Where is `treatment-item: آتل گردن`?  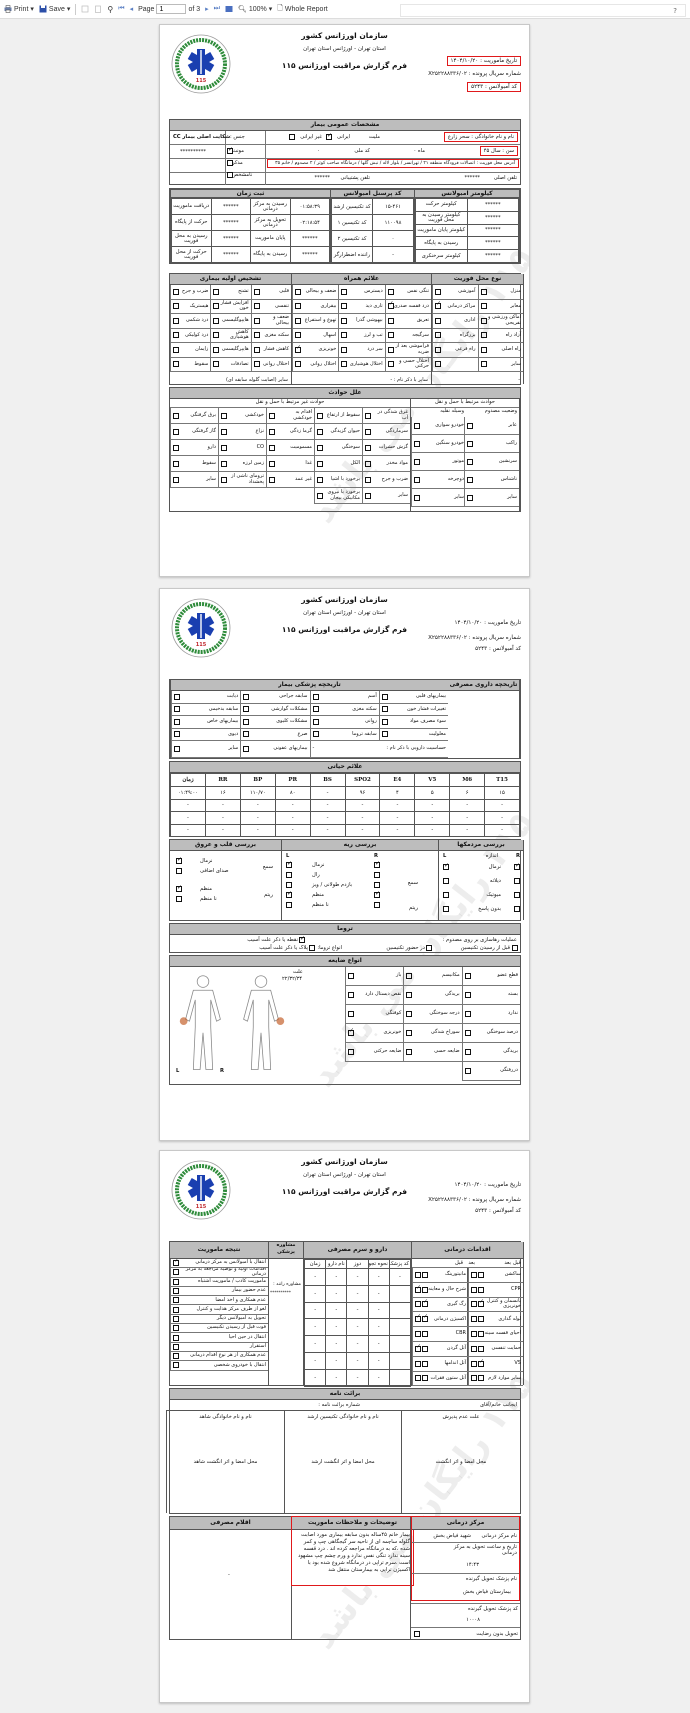 treatment-item: آتل گردن is located at coordinates (440, 1349).